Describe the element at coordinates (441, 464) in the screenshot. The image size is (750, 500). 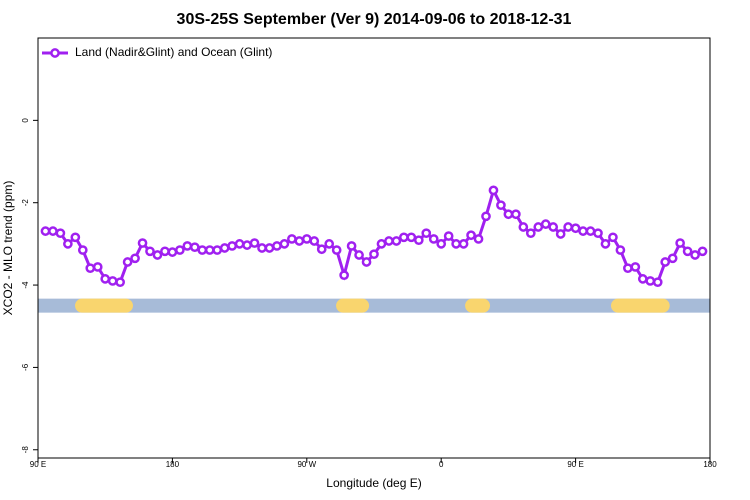
I see `x-tick-label: 0` at that location.